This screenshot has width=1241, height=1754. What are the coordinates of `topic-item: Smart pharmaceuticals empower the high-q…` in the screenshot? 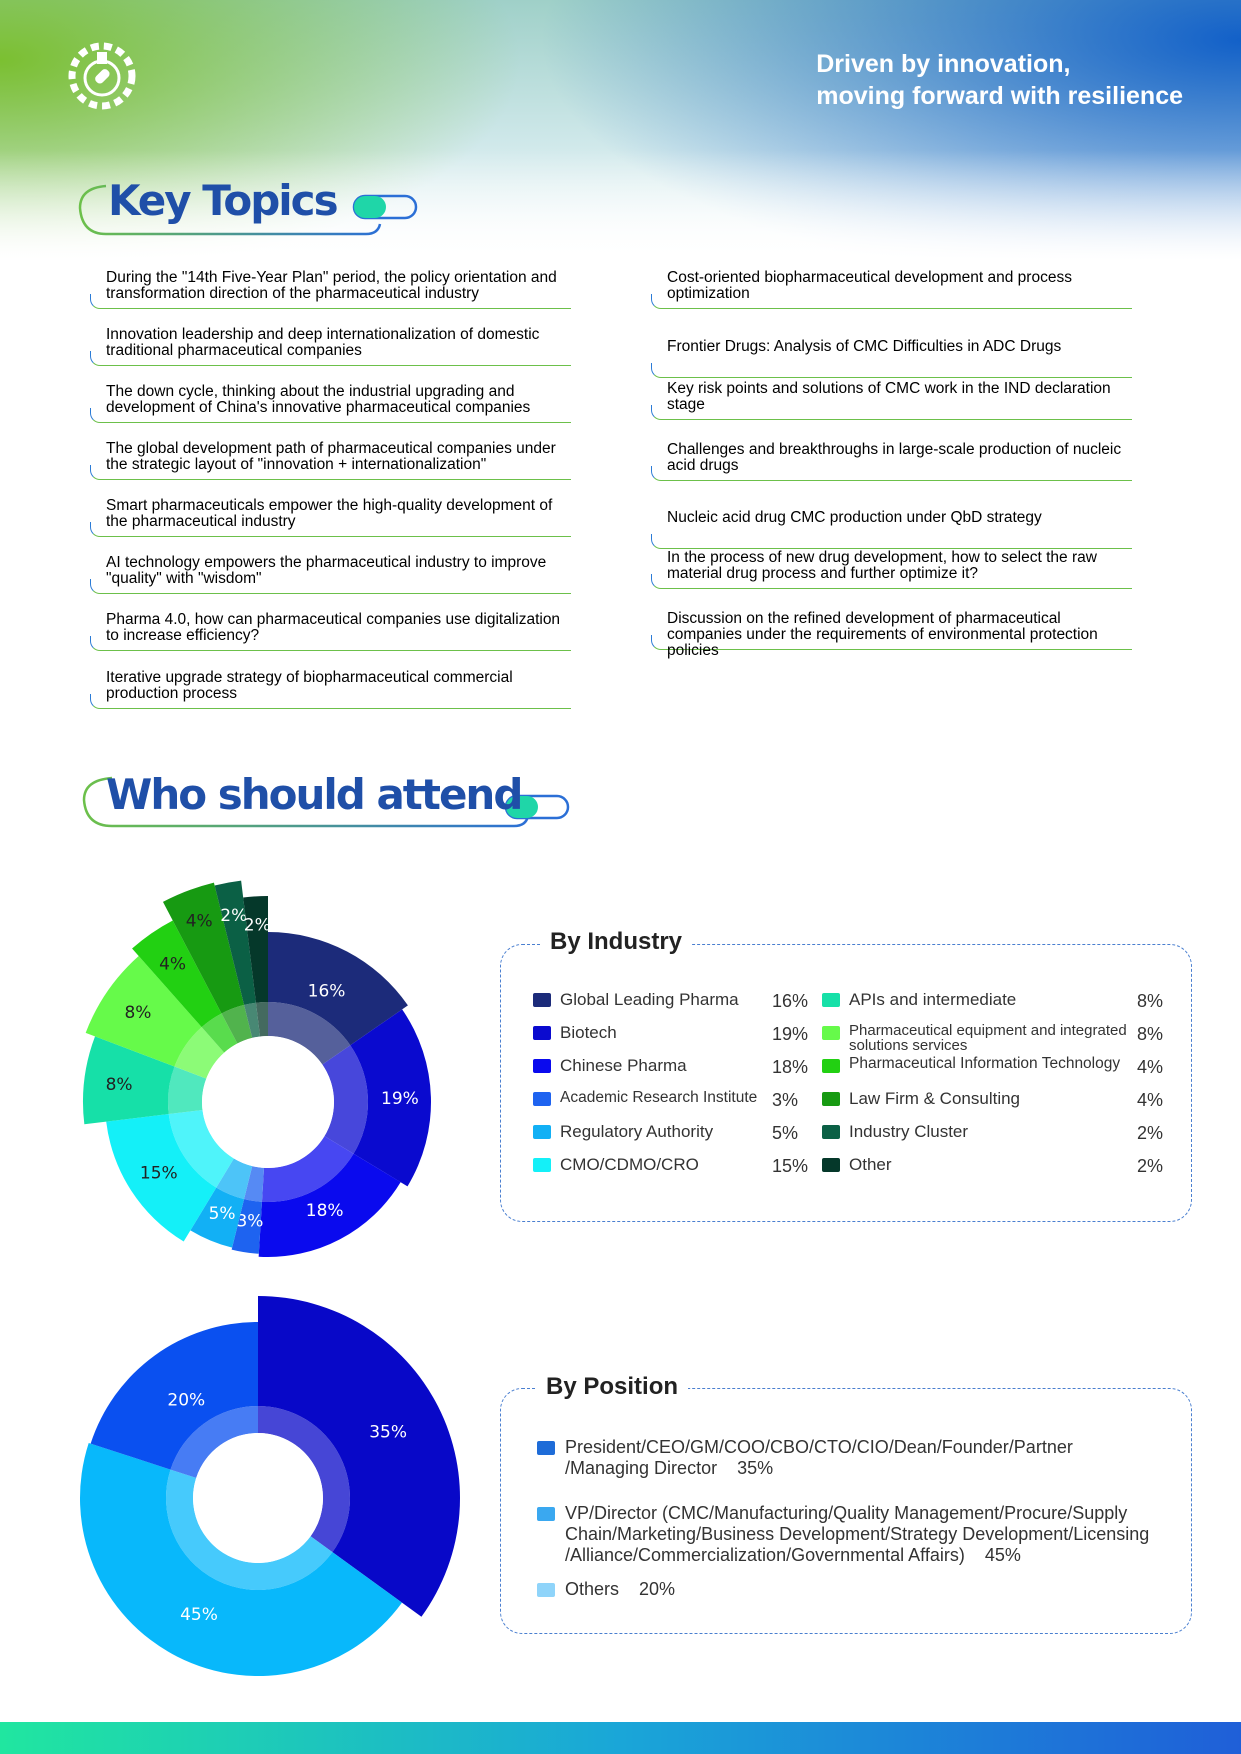 It's located at (329, 513).